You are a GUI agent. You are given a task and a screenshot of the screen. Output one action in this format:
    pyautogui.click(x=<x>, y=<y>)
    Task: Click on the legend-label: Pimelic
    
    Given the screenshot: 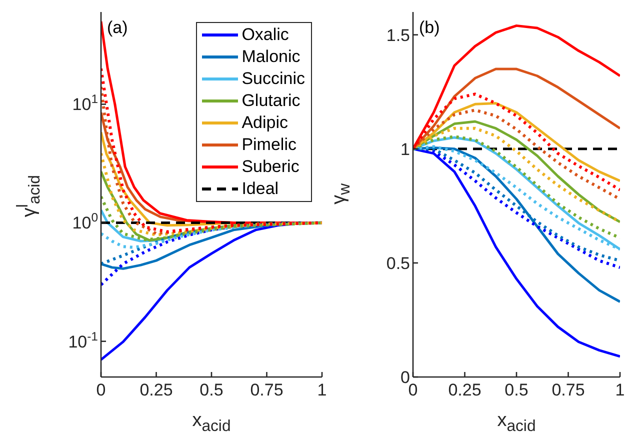 What is the action you would take?
    pyautogui.click(x=269, y=145)
    